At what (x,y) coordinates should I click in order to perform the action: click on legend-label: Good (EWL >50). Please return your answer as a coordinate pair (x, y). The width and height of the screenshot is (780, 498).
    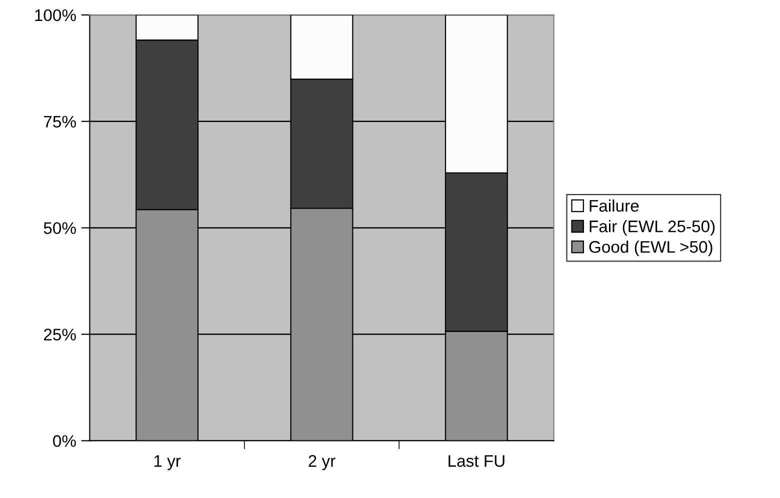
    Looking at the image, I should click on (650, 248).